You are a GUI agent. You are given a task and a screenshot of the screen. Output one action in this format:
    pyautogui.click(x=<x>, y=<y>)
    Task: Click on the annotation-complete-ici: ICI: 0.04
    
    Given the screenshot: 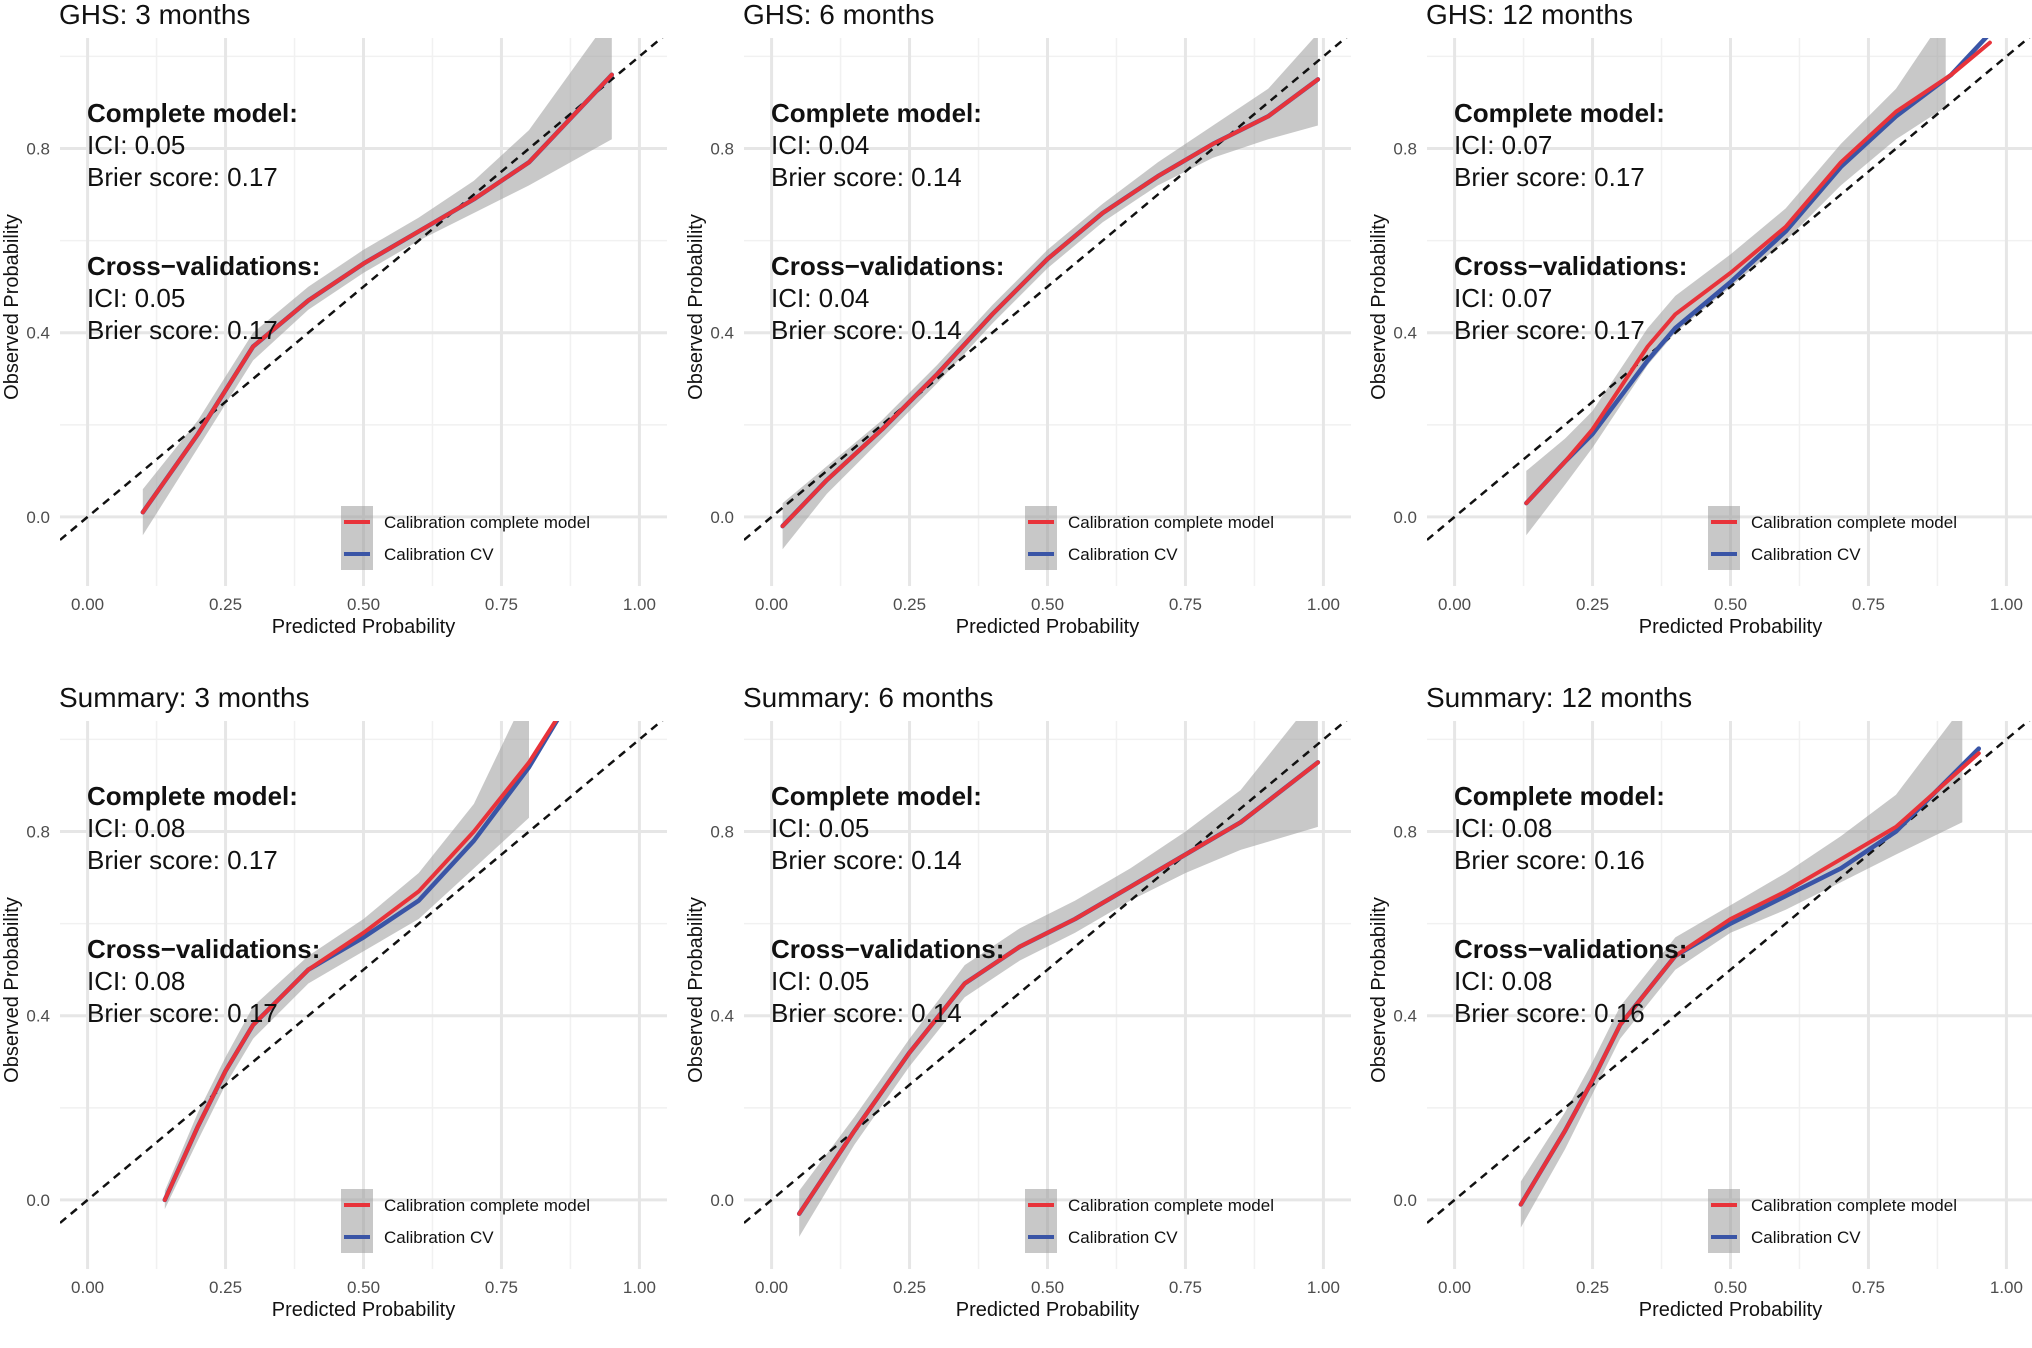 What is the action you would take?
    pyautogui.click(x=820, y=145)
    